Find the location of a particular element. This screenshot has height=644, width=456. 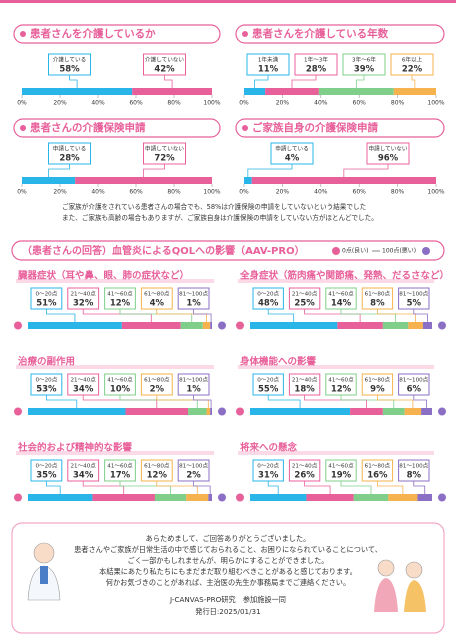

top-band is located at coordinates (228, 1).